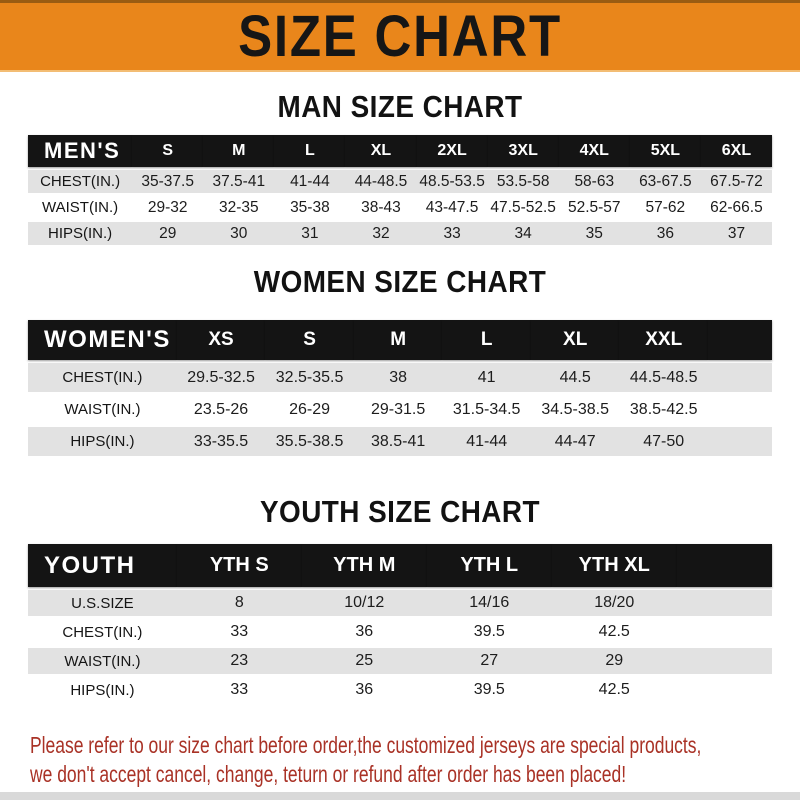 Image resolution: width=800 pixels, height=800 pixels. I want to click on size-value-cell: 27, so click(489, 661).